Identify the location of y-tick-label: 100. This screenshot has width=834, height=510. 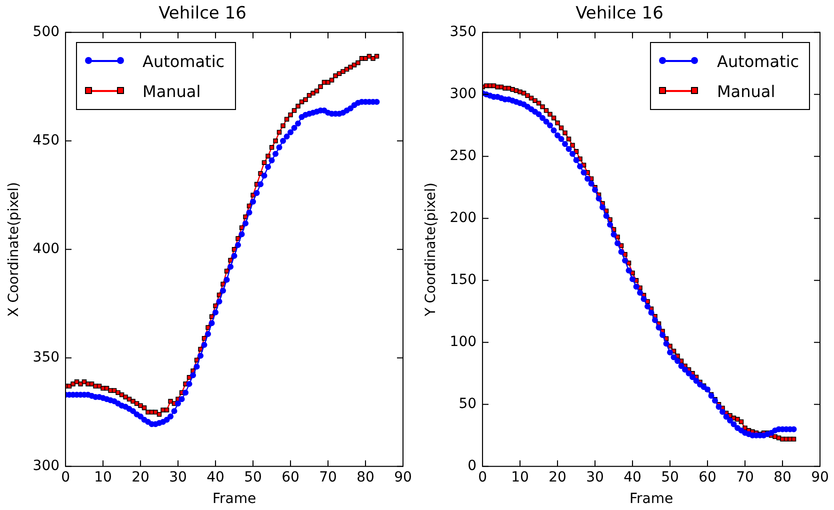
(463, 342).